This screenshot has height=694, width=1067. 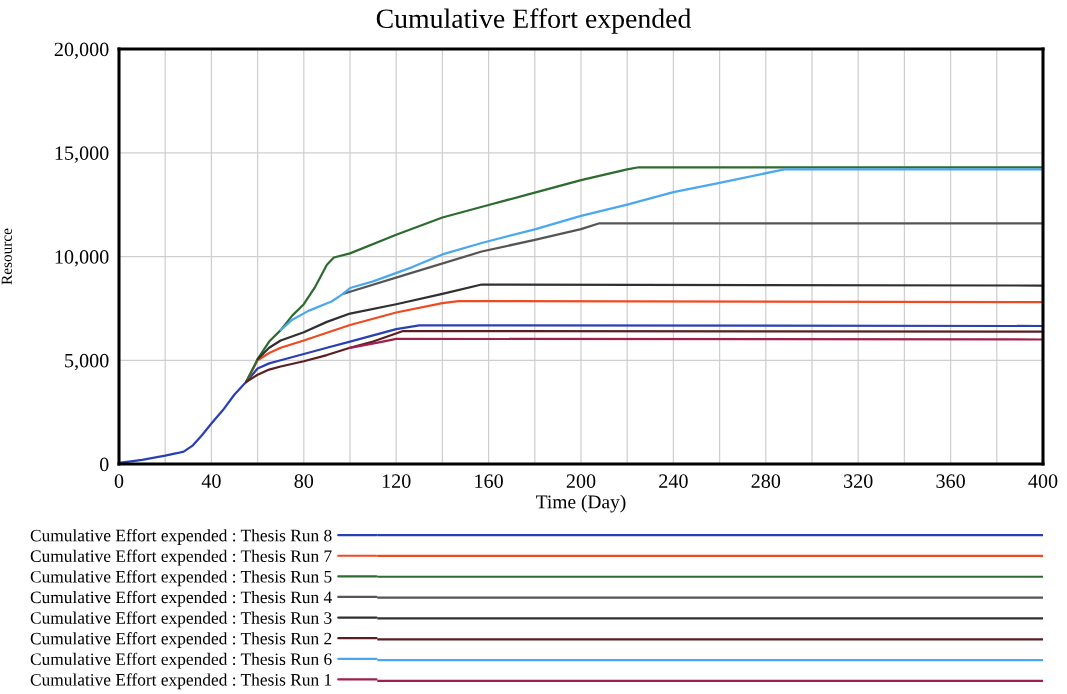 What do you see at coordinates (858, 481) in the screenshot?
I see `x-tick-label: 320` at bounding box center [858, 481].